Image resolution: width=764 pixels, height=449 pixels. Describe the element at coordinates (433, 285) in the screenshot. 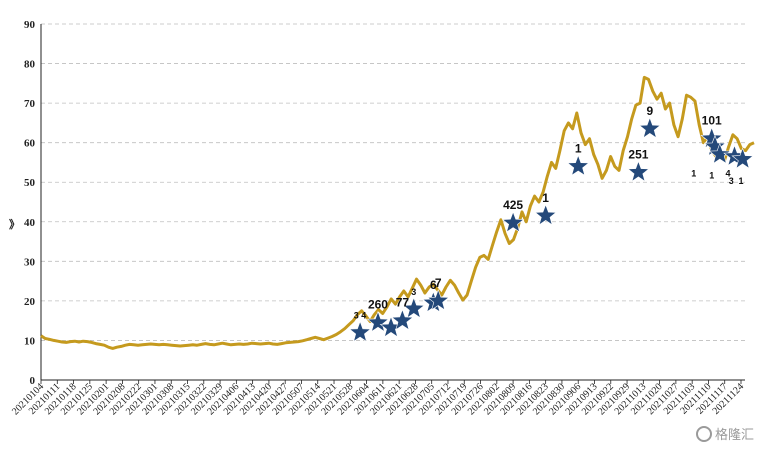

I see `marker-label: 6` at that location.